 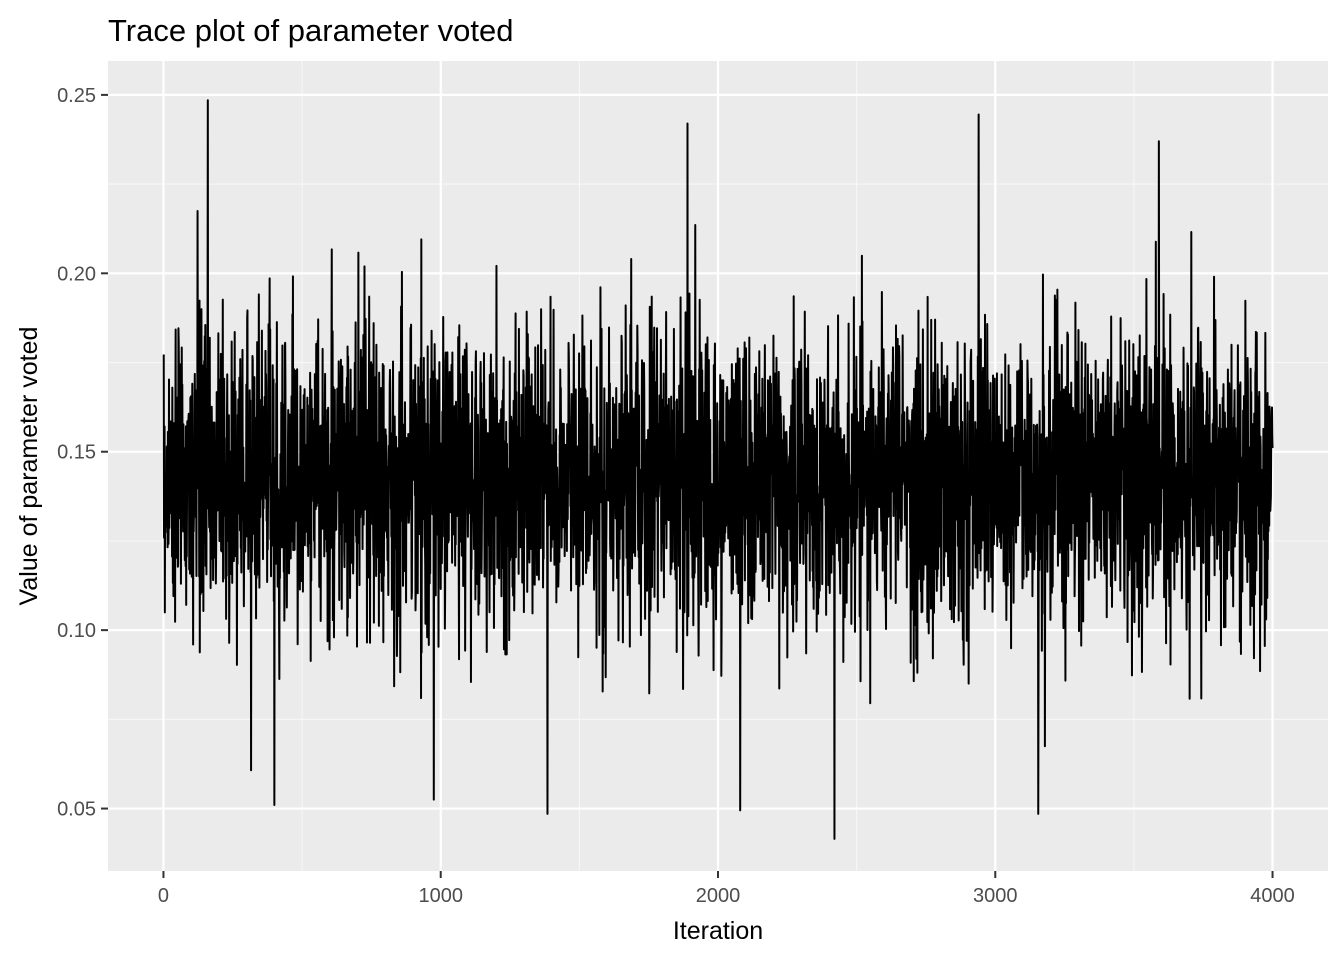 I want to click on x-axis-title: Iteration, so click(x=718, y=931).